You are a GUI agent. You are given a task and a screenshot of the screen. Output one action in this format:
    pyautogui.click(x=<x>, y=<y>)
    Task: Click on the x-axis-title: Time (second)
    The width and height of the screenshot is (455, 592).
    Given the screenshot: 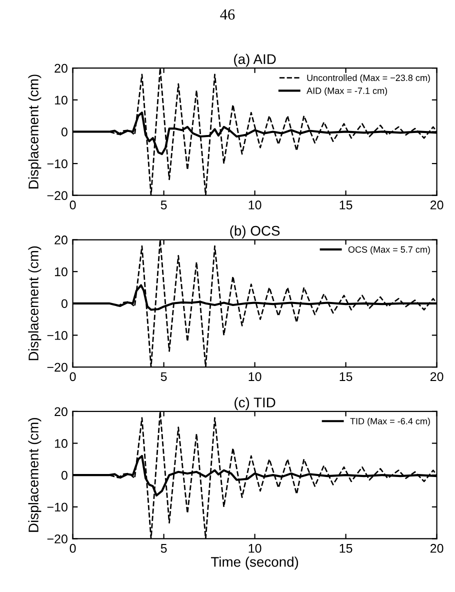 What is the action you would take?
    pyautogui.click(x=254, y=563)
    